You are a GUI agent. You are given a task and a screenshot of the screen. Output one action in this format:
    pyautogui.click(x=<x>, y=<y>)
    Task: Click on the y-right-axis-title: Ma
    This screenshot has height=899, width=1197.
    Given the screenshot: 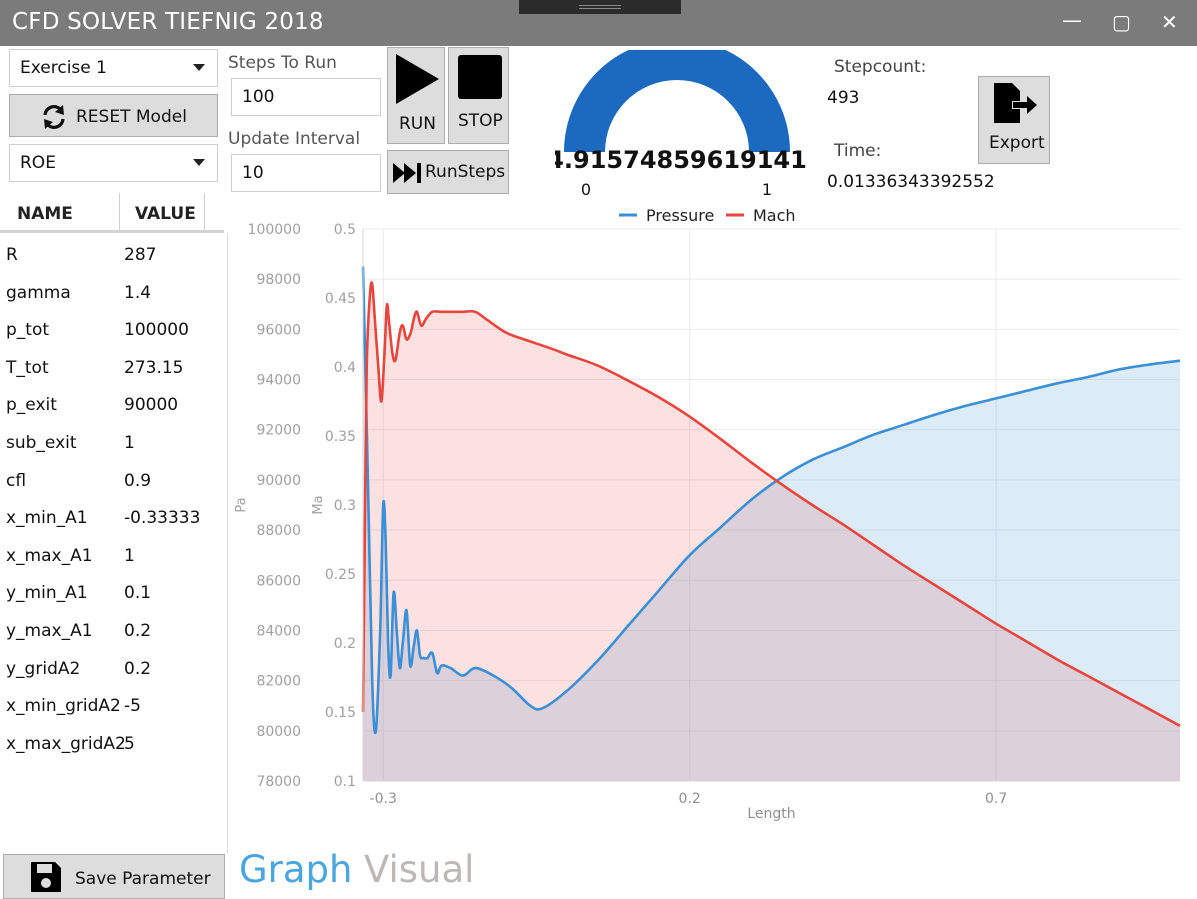 What is the action you would take?
    pyautogui.click(x=318, y=504)
    